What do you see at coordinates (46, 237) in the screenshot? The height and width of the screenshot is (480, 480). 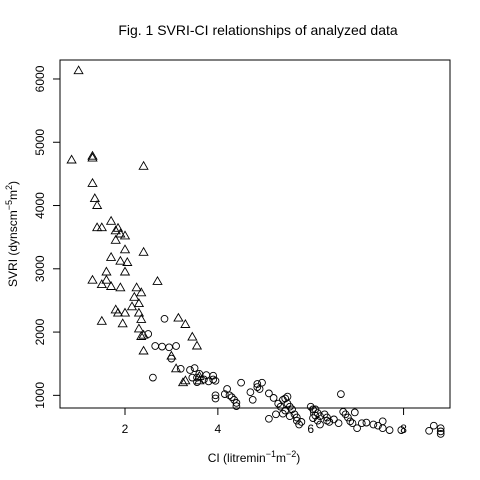 I see `y-axis: 1000 2000 3000 4000 5000 6000` at bounding box center [46, 237].